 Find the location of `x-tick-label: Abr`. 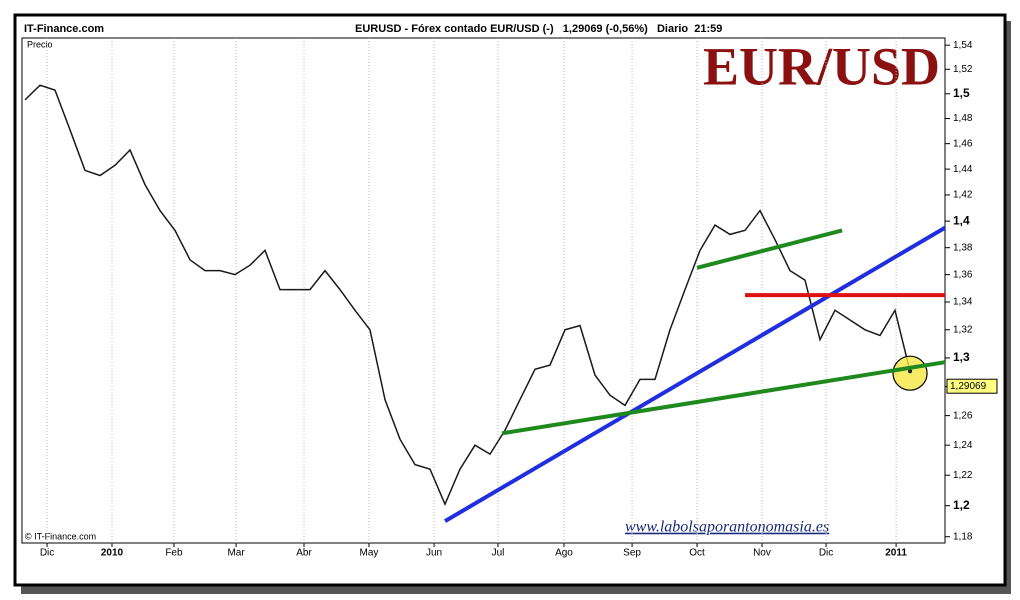

x-tick-label: Abr is located at coordinates (304, 553).